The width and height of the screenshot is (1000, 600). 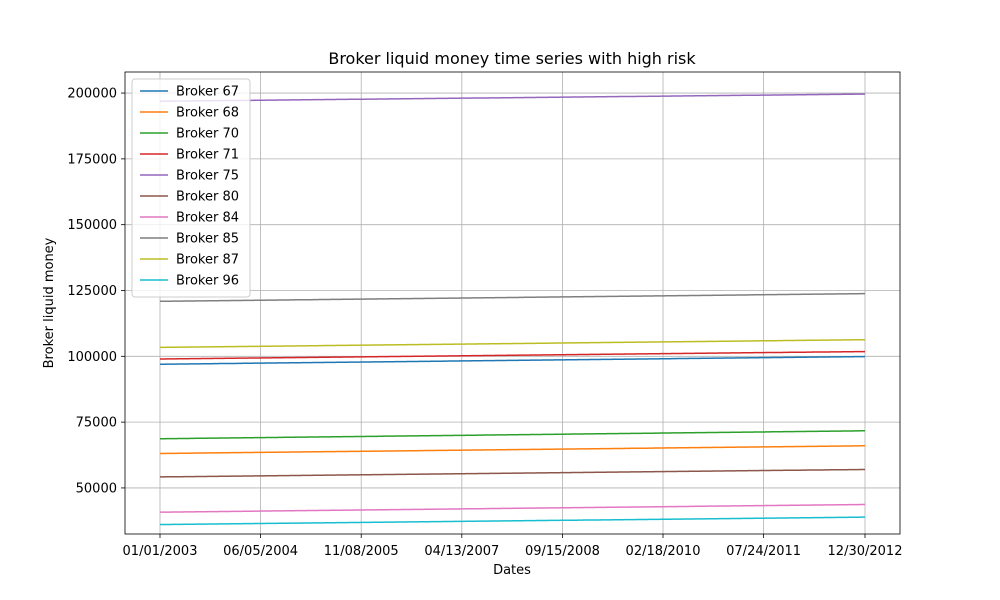 What do you see at coordinates (361, 551) in the screenshot?
I see `x-tick-label: 11/08/2005` at bounding box center [361, 551].